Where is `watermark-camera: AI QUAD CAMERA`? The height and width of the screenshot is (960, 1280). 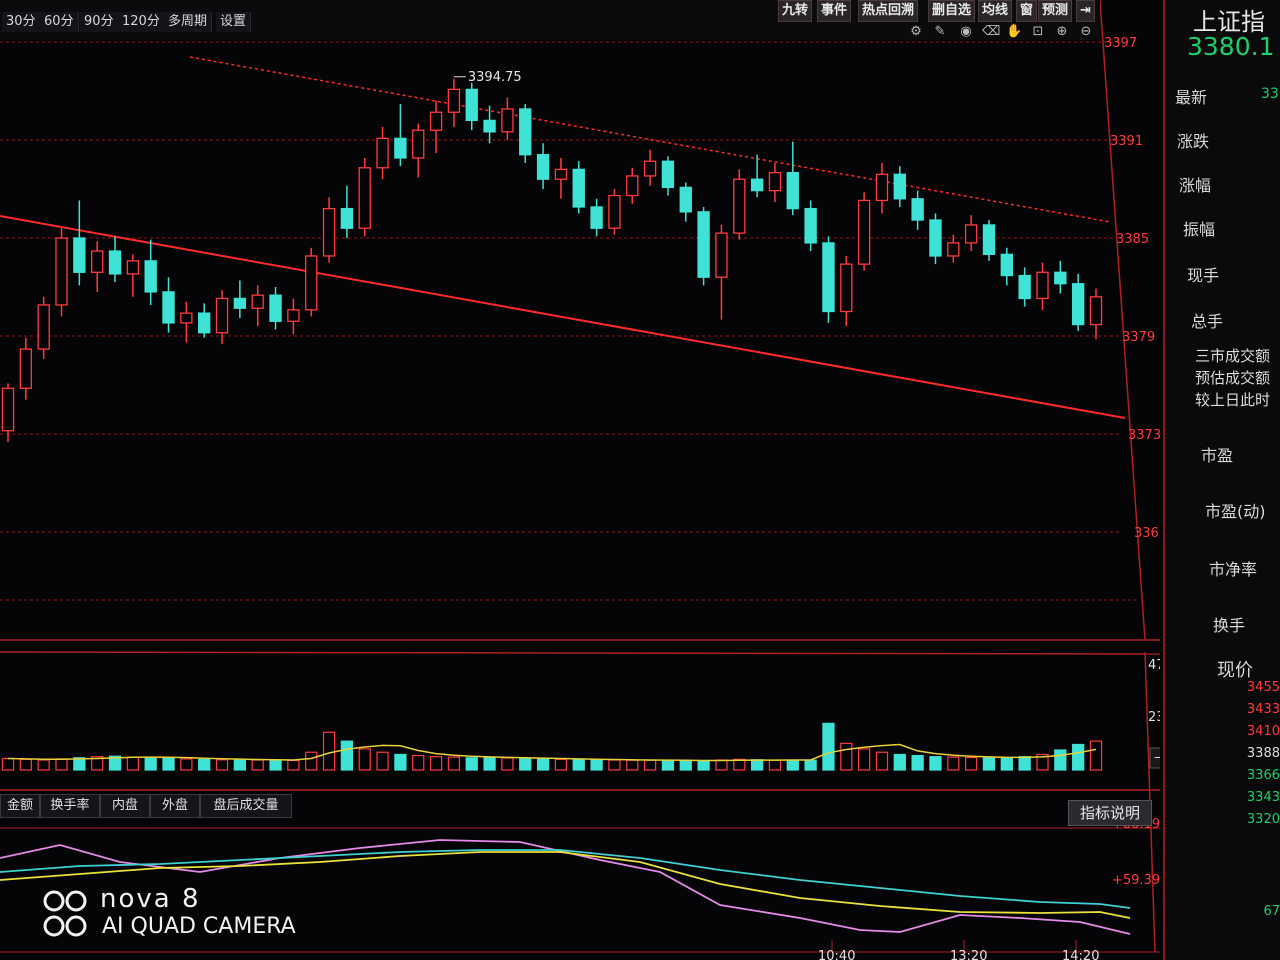
watermark-camera: AI QUAD CAMERA is located at coordinates (199, 926).